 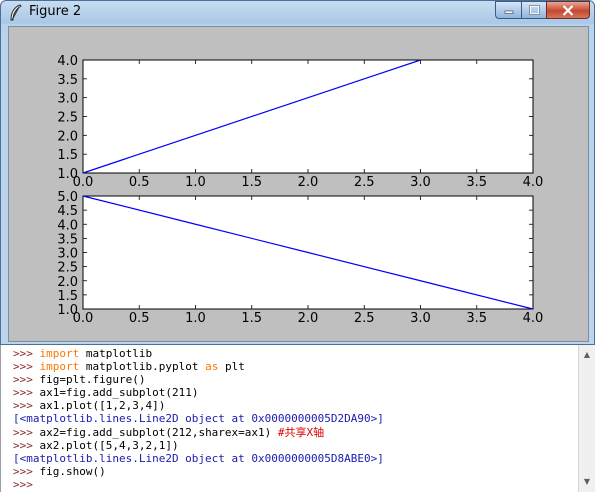 I want to click on code-text: fig=plt.figure(), so click(x=92, y=380).